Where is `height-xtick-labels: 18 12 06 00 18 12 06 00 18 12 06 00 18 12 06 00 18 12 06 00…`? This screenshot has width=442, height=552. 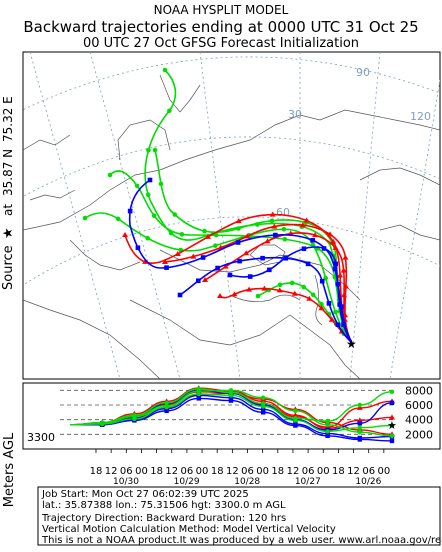 height-xtick-labels: 18 12 06 00 18 12 06 00 18 12 06 00 18 12 06 00 18 12 06 00… is located at coordinates (240, 468).